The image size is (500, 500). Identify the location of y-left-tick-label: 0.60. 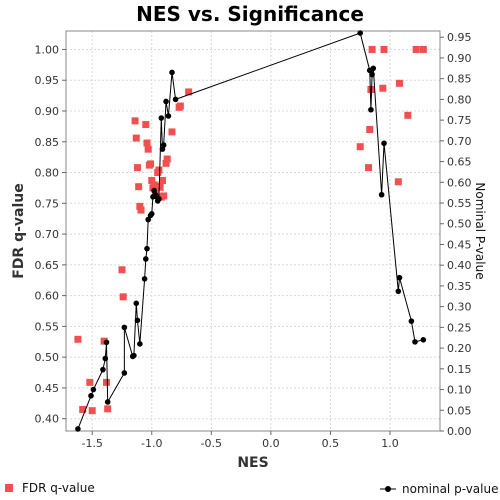
(47, 296).